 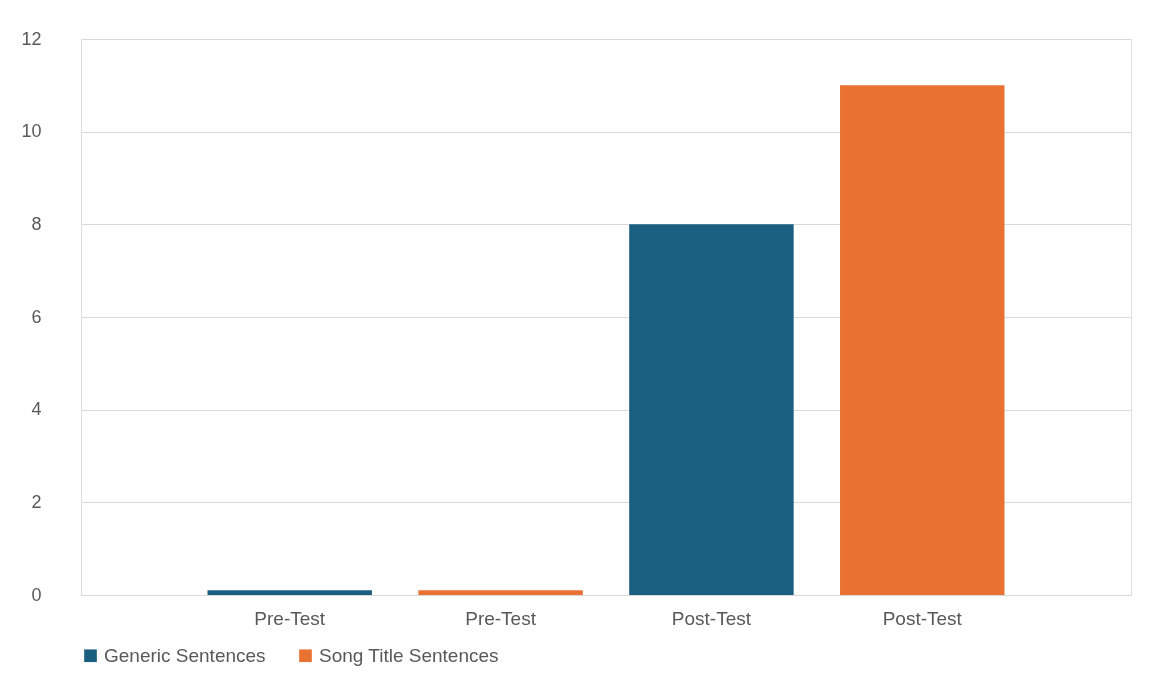 I want to click on y-tick-label: 6, so click(x=36, y=316).